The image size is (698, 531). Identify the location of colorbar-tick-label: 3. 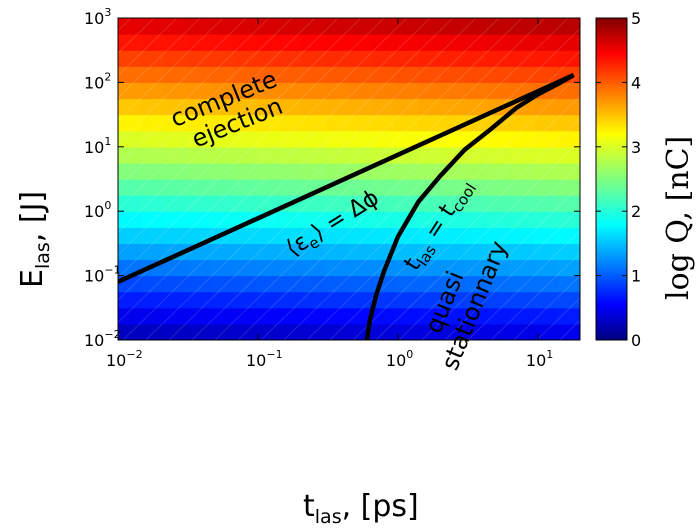
(636, 147).